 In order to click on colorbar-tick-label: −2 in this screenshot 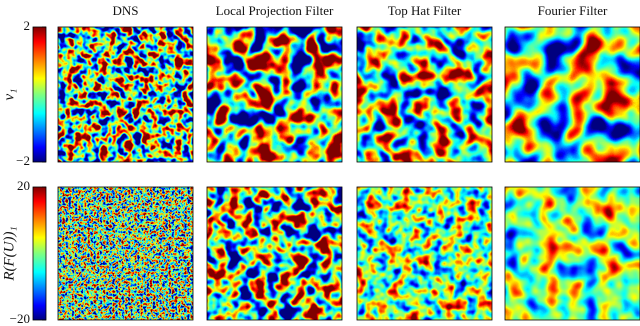, I will do `click(23, 160)`.